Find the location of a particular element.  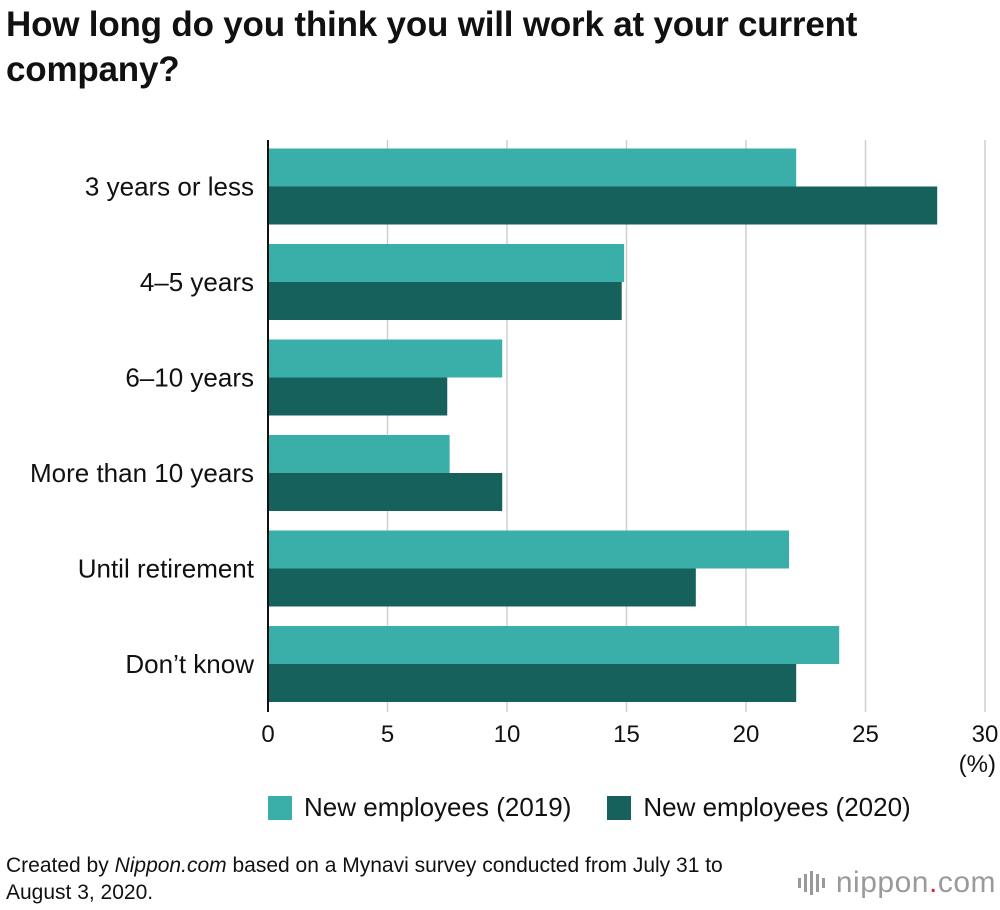

legend-swatch-2019 is located at coordinates (280, 807).